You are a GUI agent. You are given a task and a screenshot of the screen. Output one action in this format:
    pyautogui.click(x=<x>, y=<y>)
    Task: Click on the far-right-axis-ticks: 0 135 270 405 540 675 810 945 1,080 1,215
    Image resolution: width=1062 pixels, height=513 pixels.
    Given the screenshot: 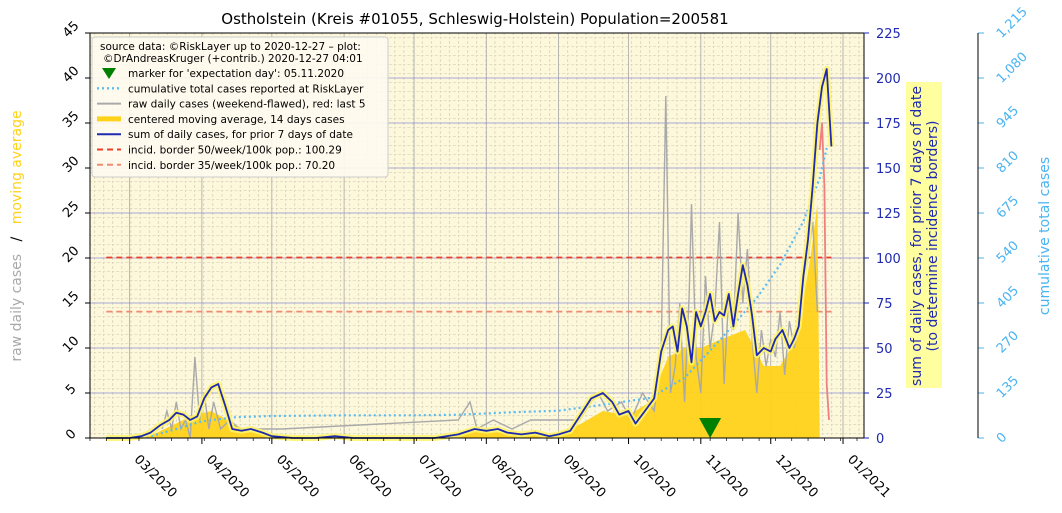 What is the action you would take?
    pyautogui.click(x=1004, y=225)
    